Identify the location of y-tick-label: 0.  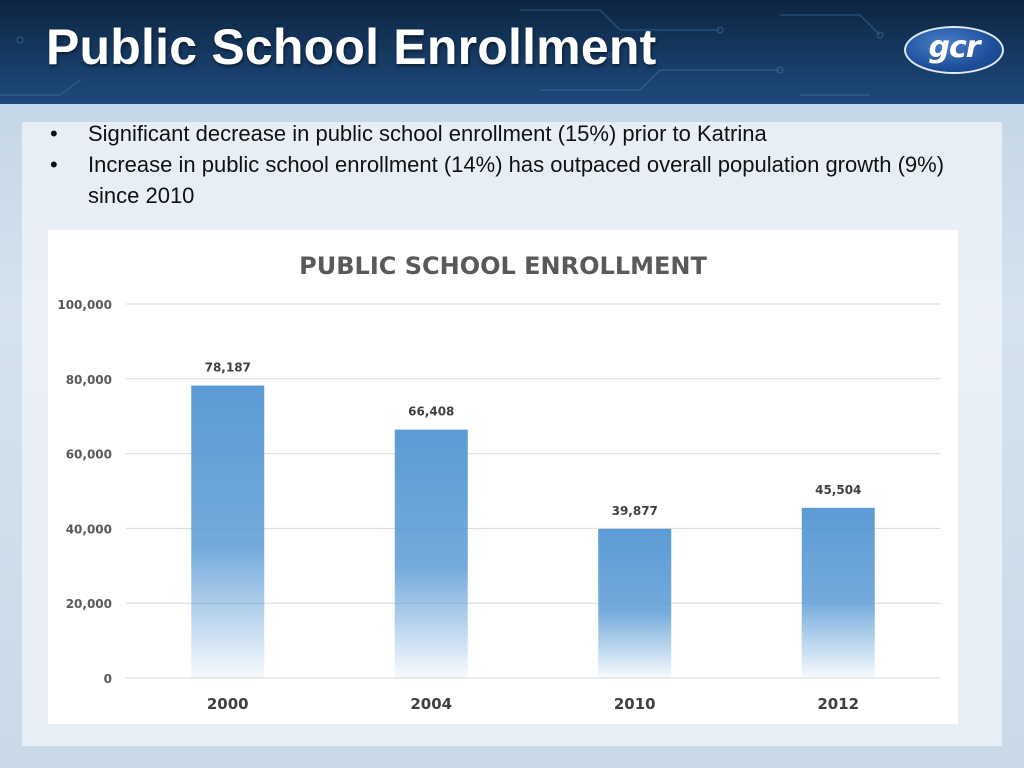
(108, 679).